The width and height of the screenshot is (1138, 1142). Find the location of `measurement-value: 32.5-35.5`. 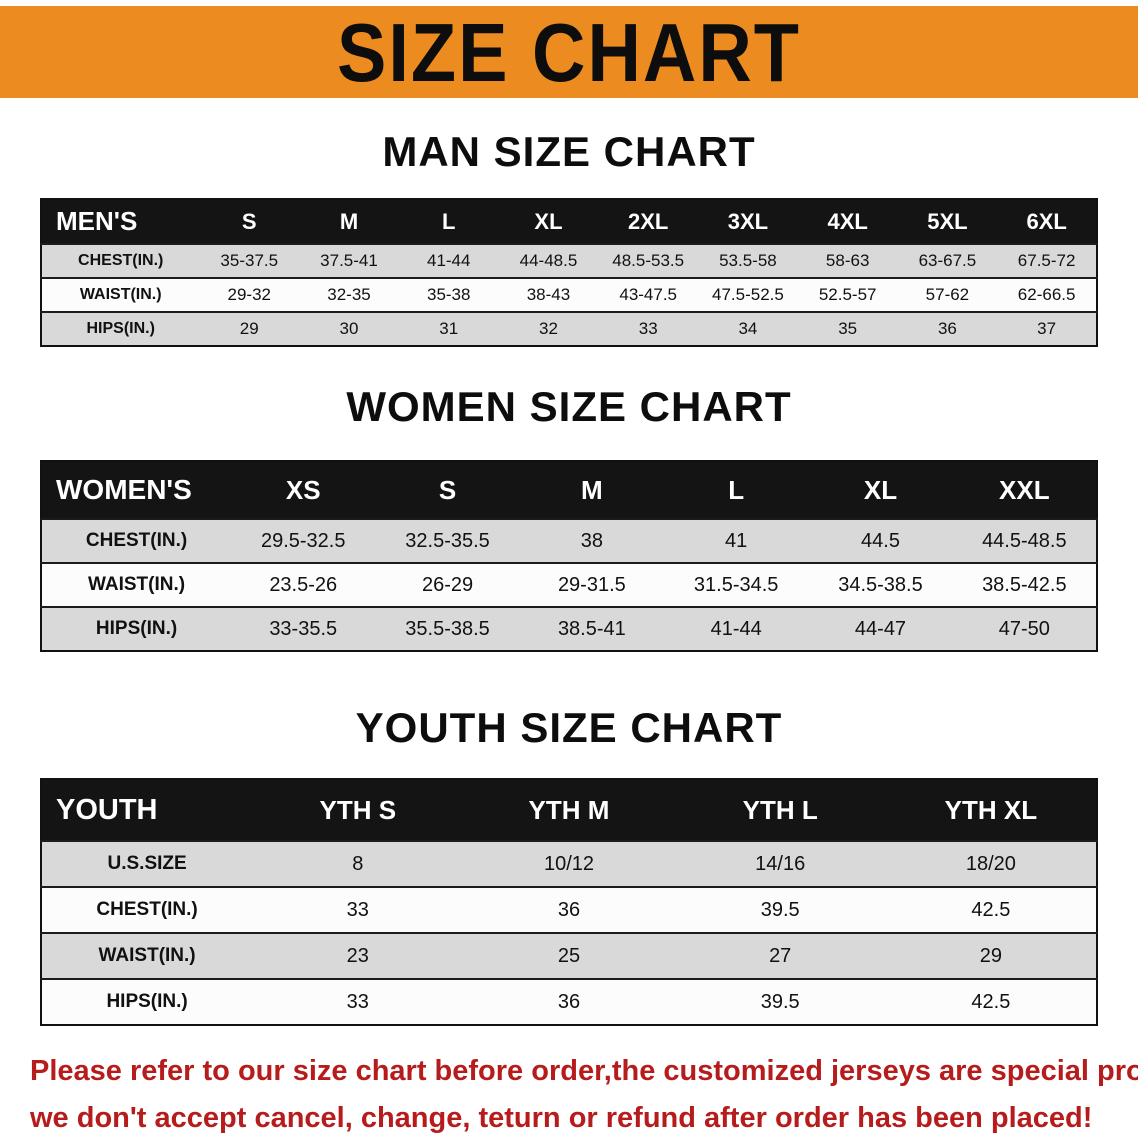

measurement-value: 32.5-35.5 is located at coordinates (447, 540).